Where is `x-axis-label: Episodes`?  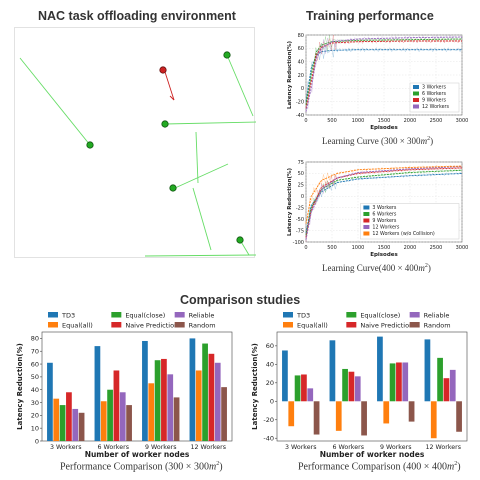
x-axis-label: Episodes is located at coordinates (384, 255).